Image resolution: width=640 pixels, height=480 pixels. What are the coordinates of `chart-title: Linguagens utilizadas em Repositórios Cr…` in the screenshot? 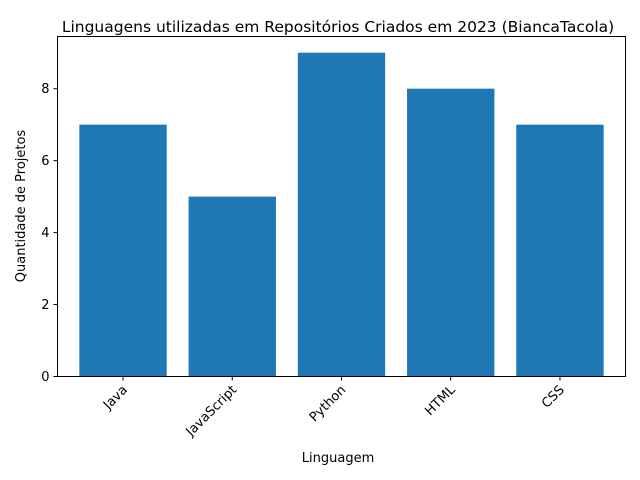 It's located at (338, 27).